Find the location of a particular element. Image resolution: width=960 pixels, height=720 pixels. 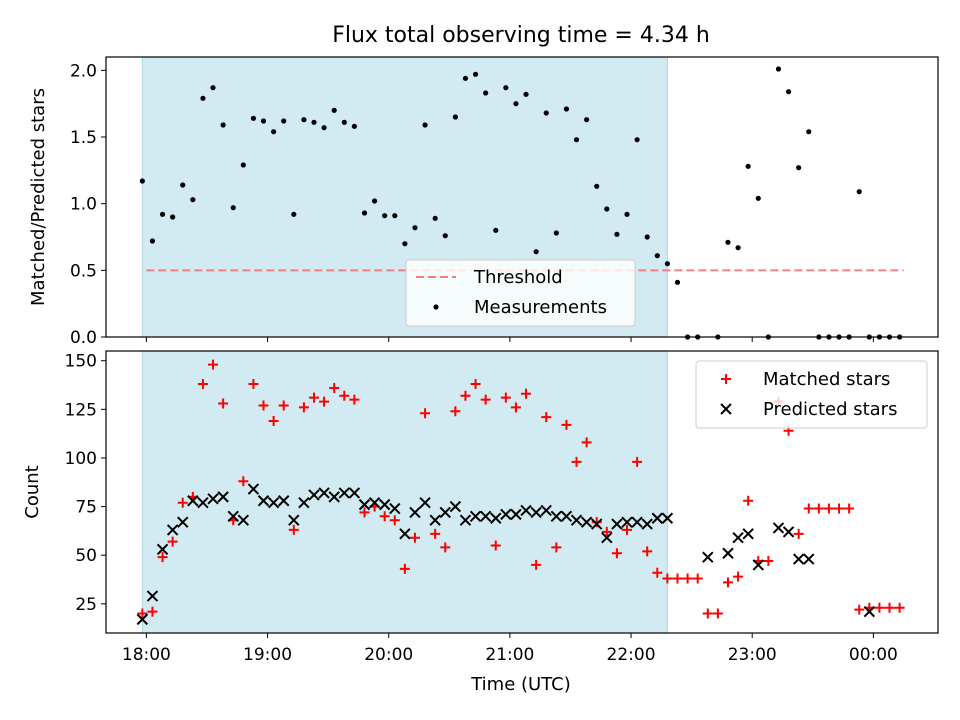

y-tick-label: 125 is located at coordinates (81, 410).